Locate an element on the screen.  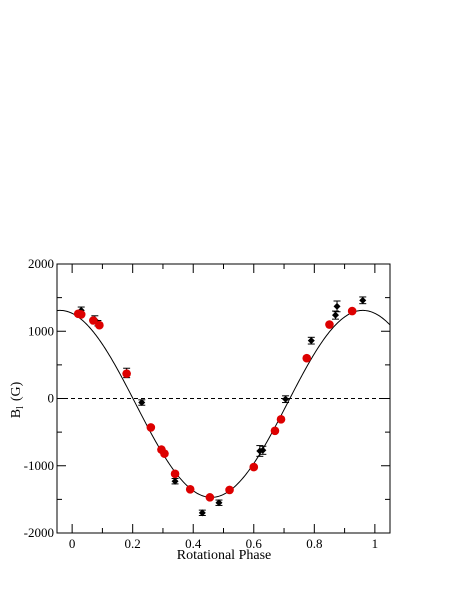
y-axis-title: Bl (G) is located at coordinates (17, 399).